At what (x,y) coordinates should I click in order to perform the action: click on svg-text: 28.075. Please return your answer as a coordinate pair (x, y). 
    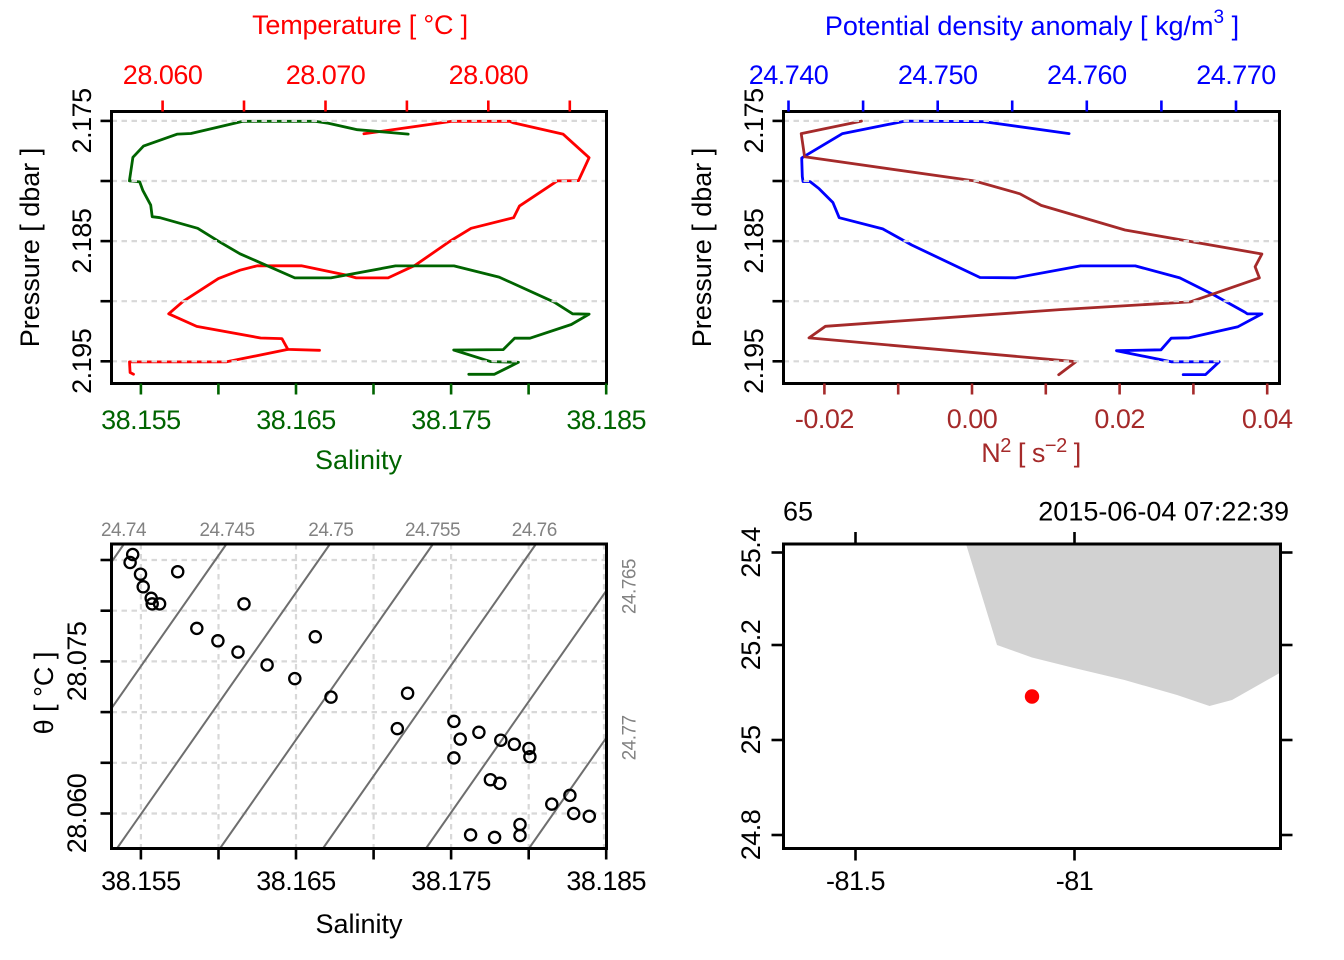
    Looking at the image, I should click on (77, 662).